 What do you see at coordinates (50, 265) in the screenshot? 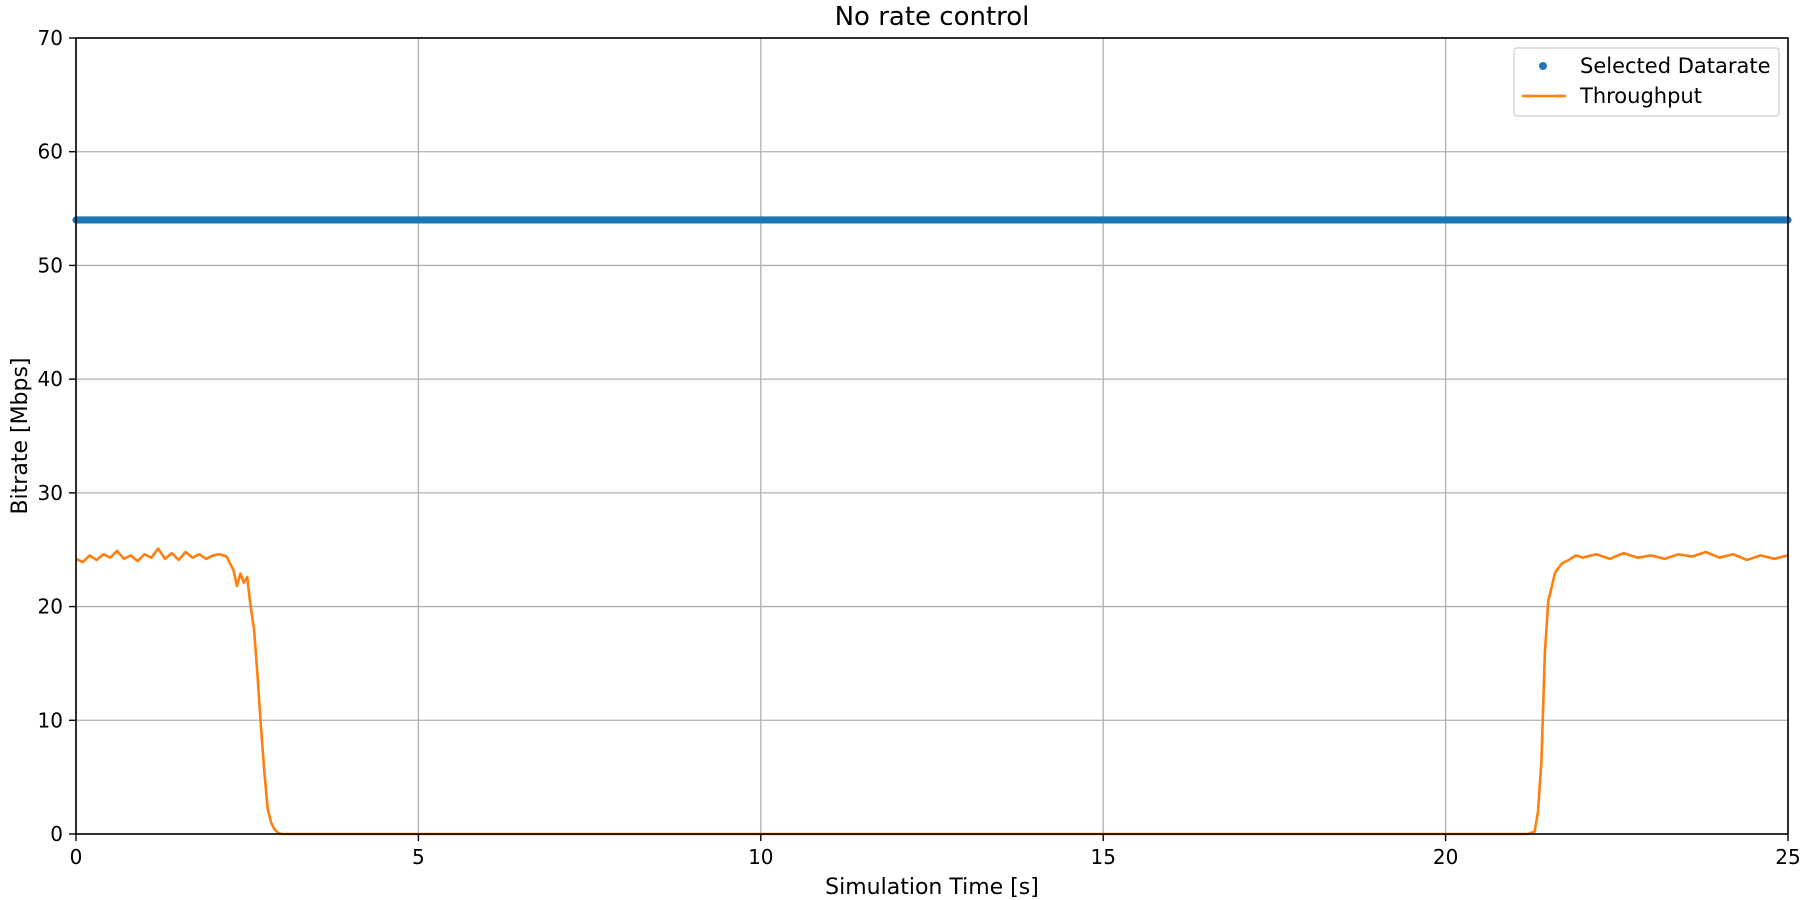
I see `y-tick-label-50: 50` at bounding box center [50, 265].